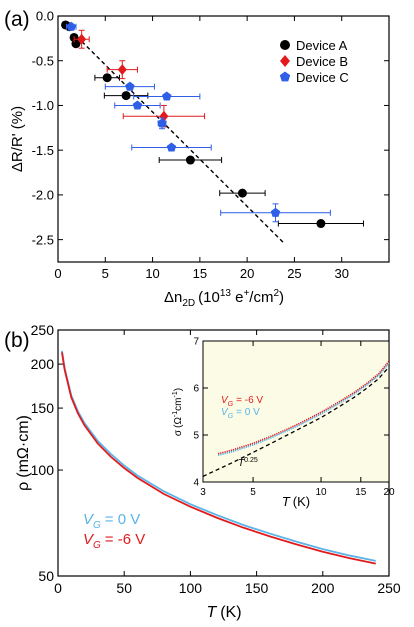 This screenshot has height=627, width=414. I want to click on inset-background, so click(296, 411).